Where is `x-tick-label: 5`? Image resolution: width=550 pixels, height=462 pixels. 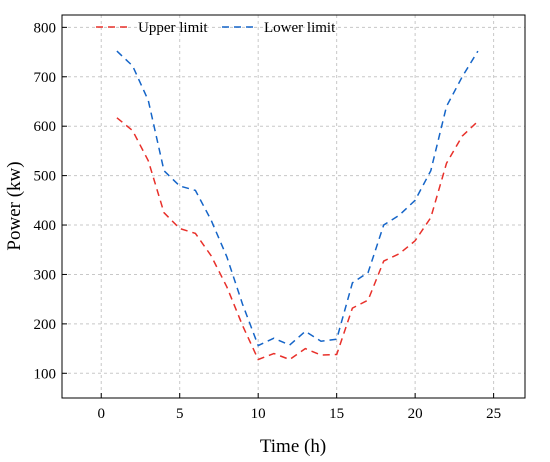 x-tick-label: 5 is located at coordinates (180, 414).